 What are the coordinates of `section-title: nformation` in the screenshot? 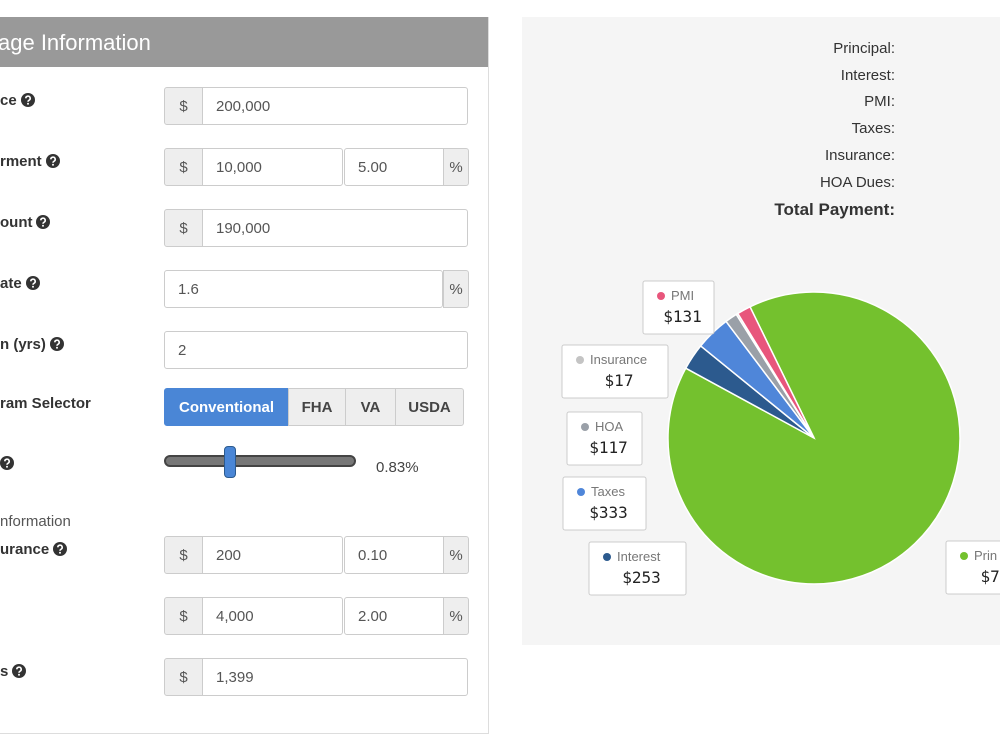 It's located at (35, 521).